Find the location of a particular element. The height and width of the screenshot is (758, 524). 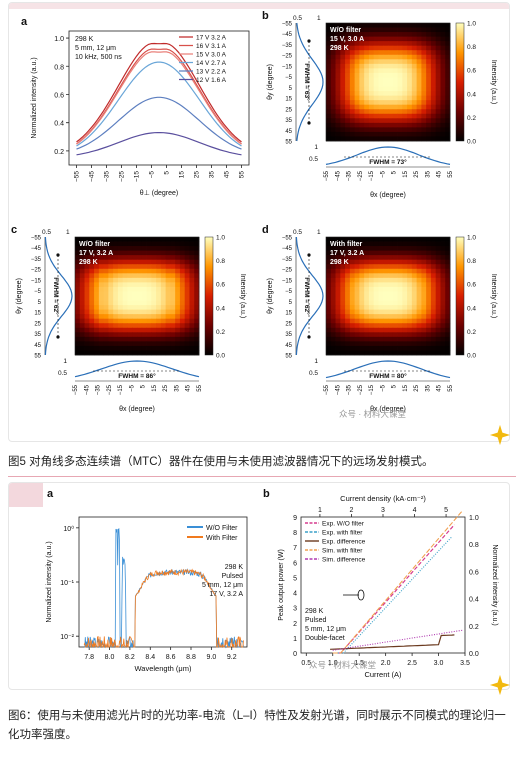

legend-entry: 15 V 3.0 A is located at coordinates (211, 55).